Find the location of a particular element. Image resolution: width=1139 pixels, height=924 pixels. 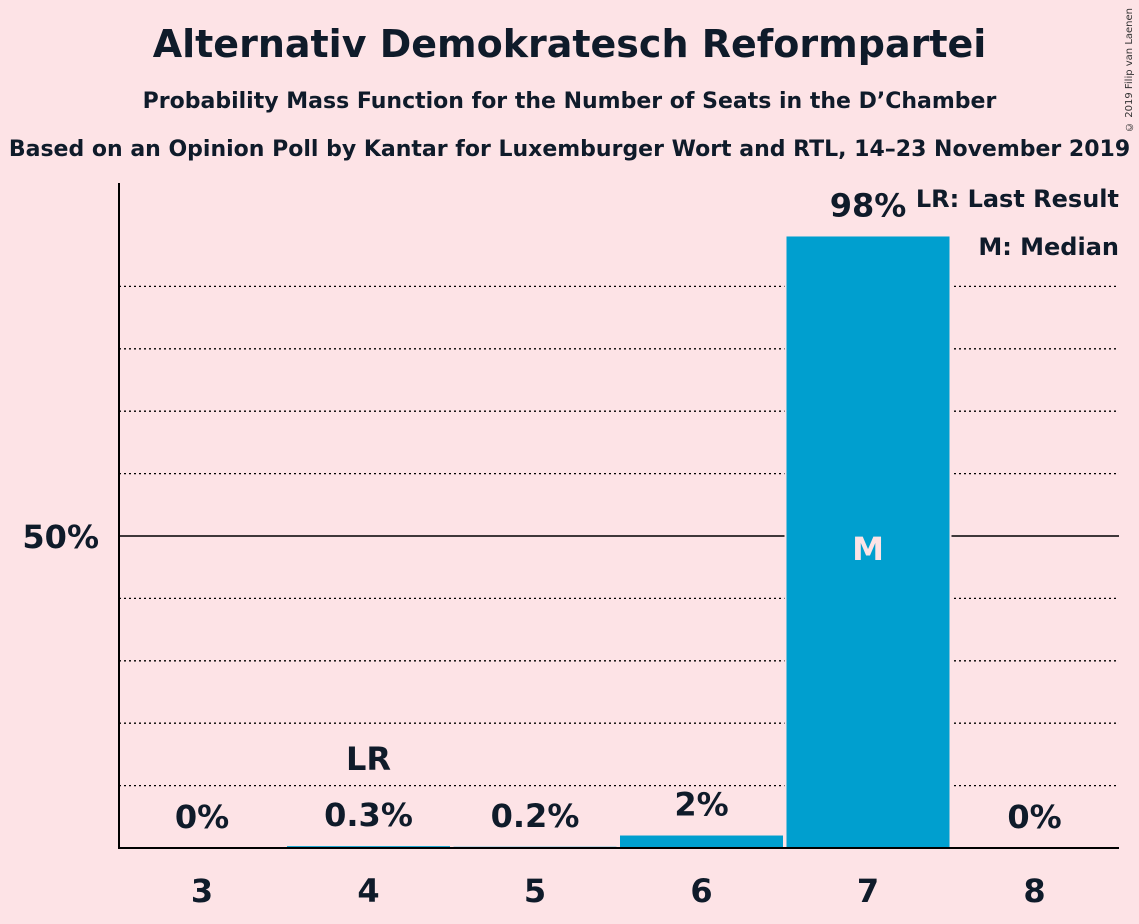

y-tick-label: 50% is located at coordinates (60, 537).